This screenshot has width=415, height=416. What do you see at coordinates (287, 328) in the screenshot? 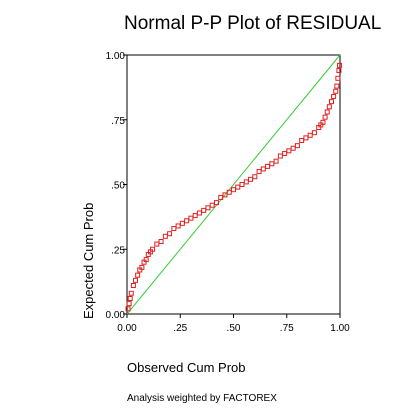
I see `x-tick-label: .75` at bounding box center [287, 328].